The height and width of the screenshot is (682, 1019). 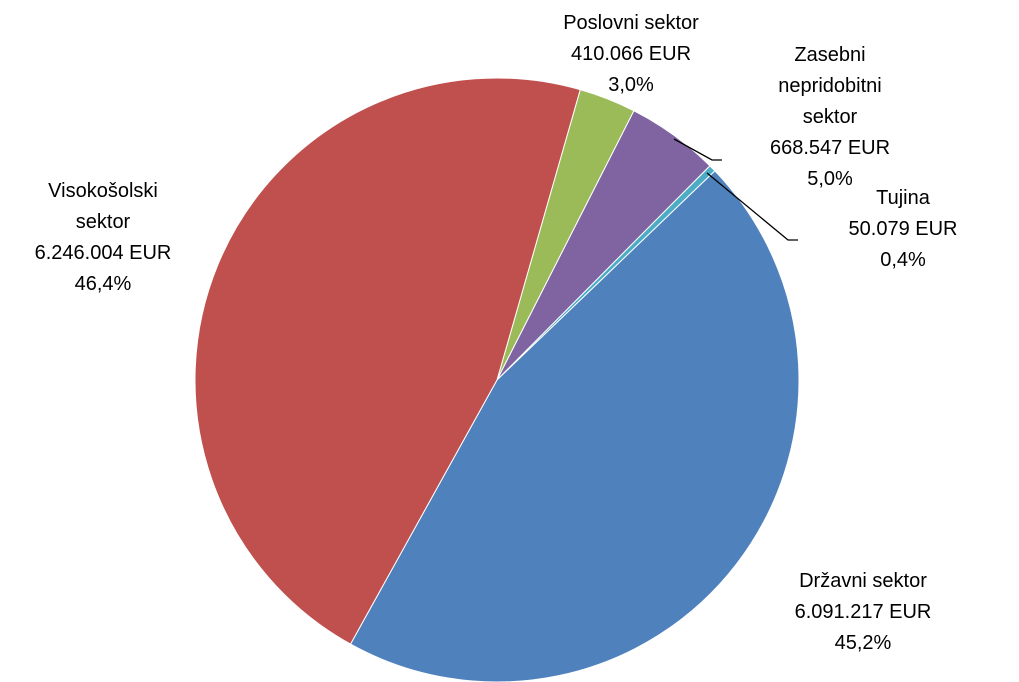 I want to click on percent-label: 45,2%, so click(x=863, y=643).